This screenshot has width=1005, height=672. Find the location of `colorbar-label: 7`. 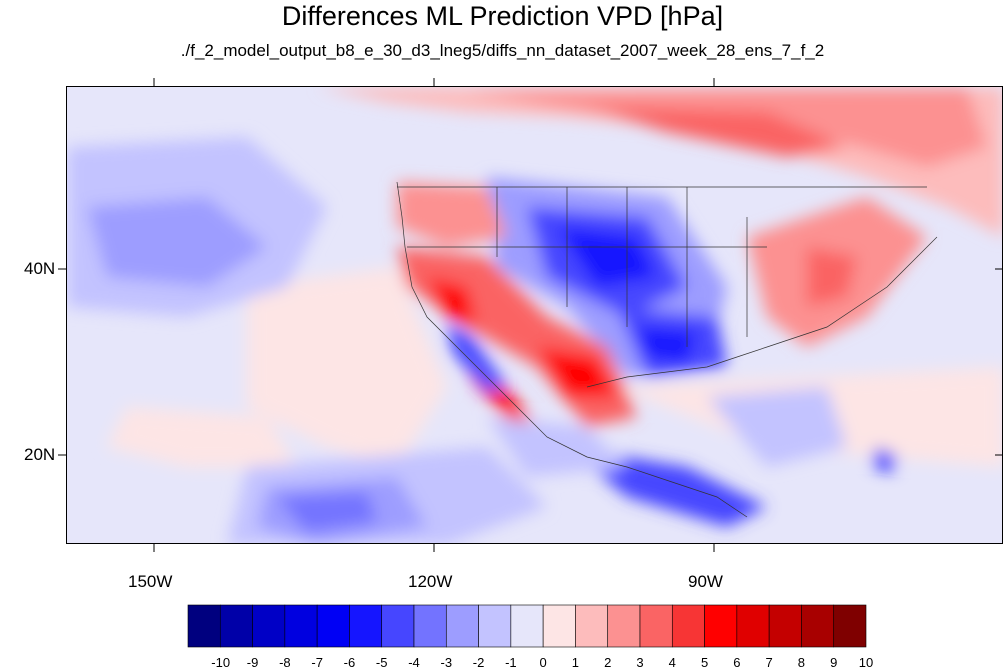

colorbar-label: 7 is located at coordinates (769, 662).